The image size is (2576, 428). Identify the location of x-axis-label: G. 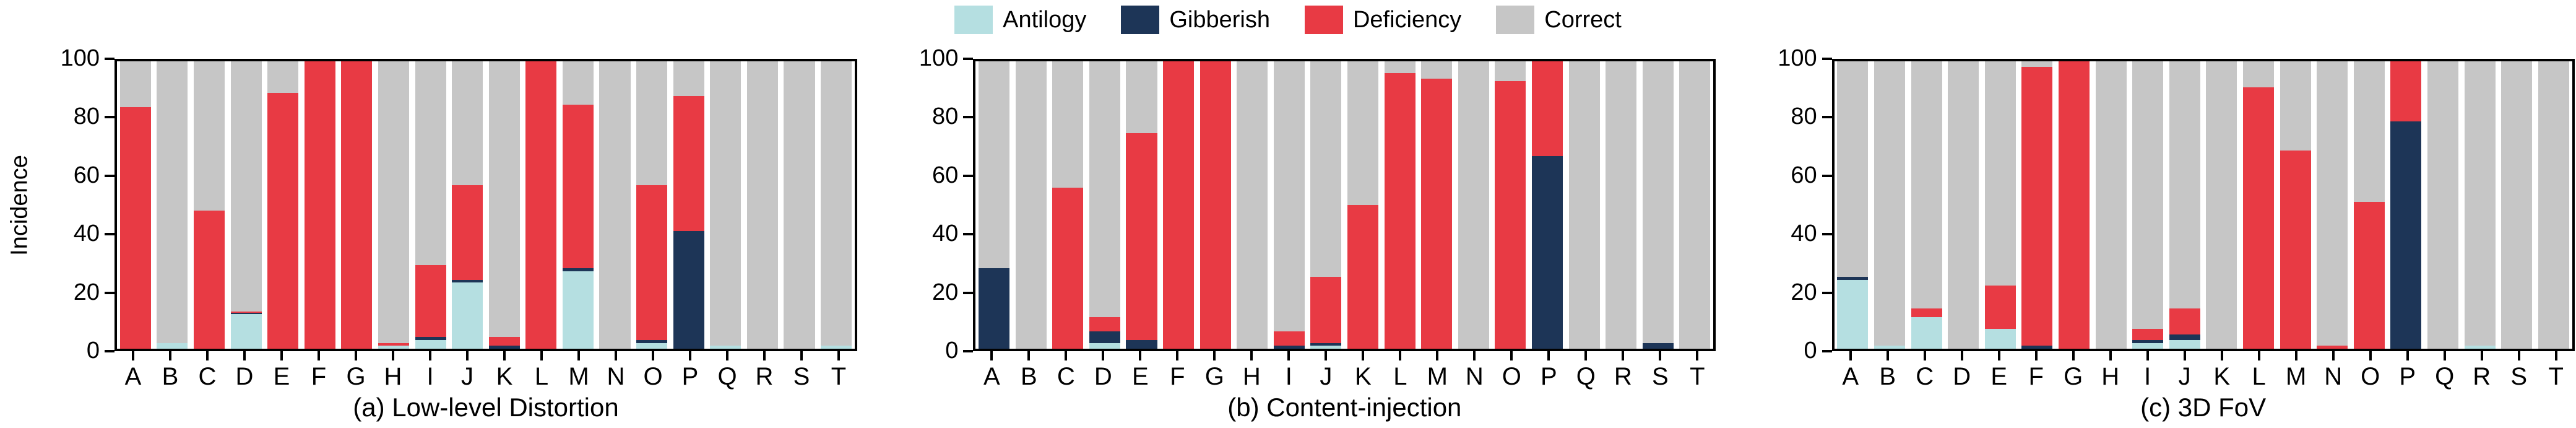
(356, 376).